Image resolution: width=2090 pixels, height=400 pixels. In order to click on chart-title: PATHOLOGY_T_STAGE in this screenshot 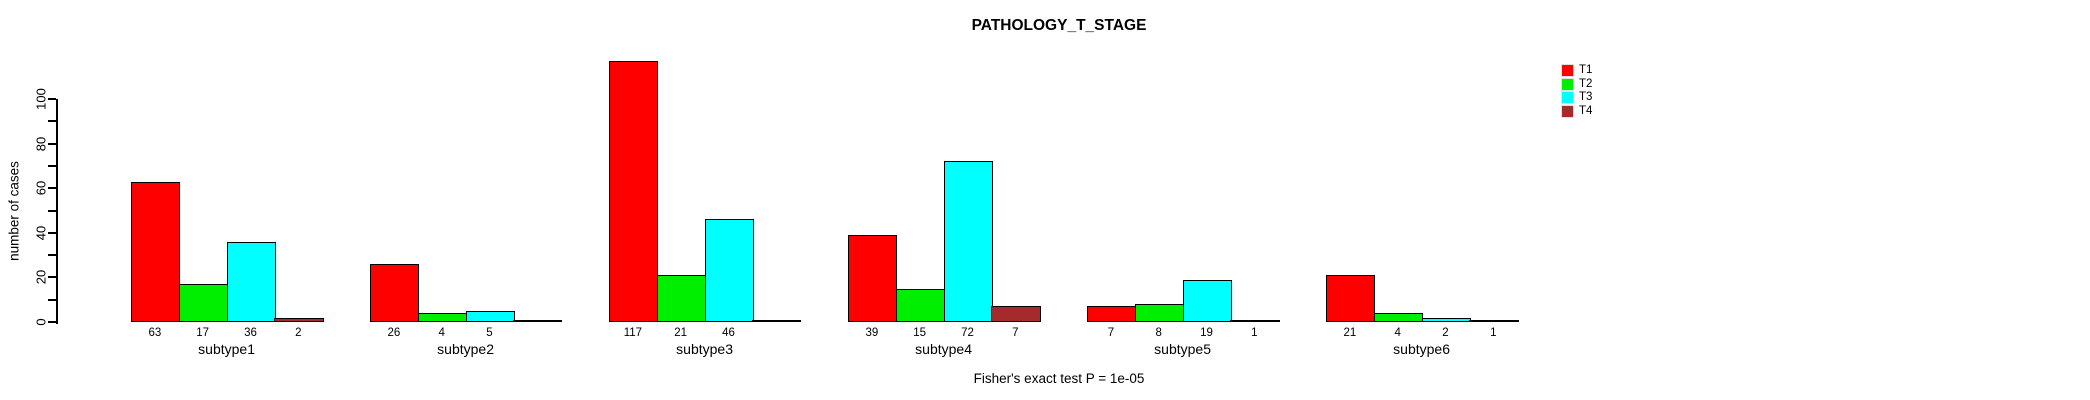, I will do `click(1059, 25)`.